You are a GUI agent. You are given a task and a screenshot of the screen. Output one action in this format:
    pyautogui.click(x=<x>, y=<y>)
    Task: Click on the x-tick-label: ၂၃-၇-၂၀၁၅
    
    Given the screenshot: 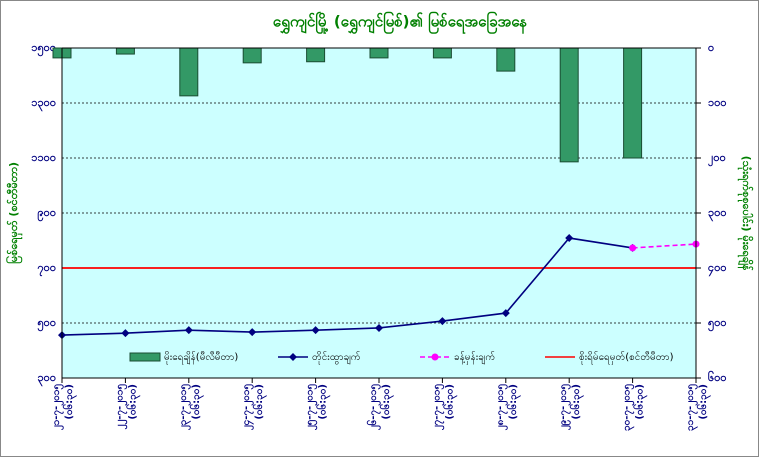 What is the action you would take?
    pyautogui.click(x=185, y=407)
    